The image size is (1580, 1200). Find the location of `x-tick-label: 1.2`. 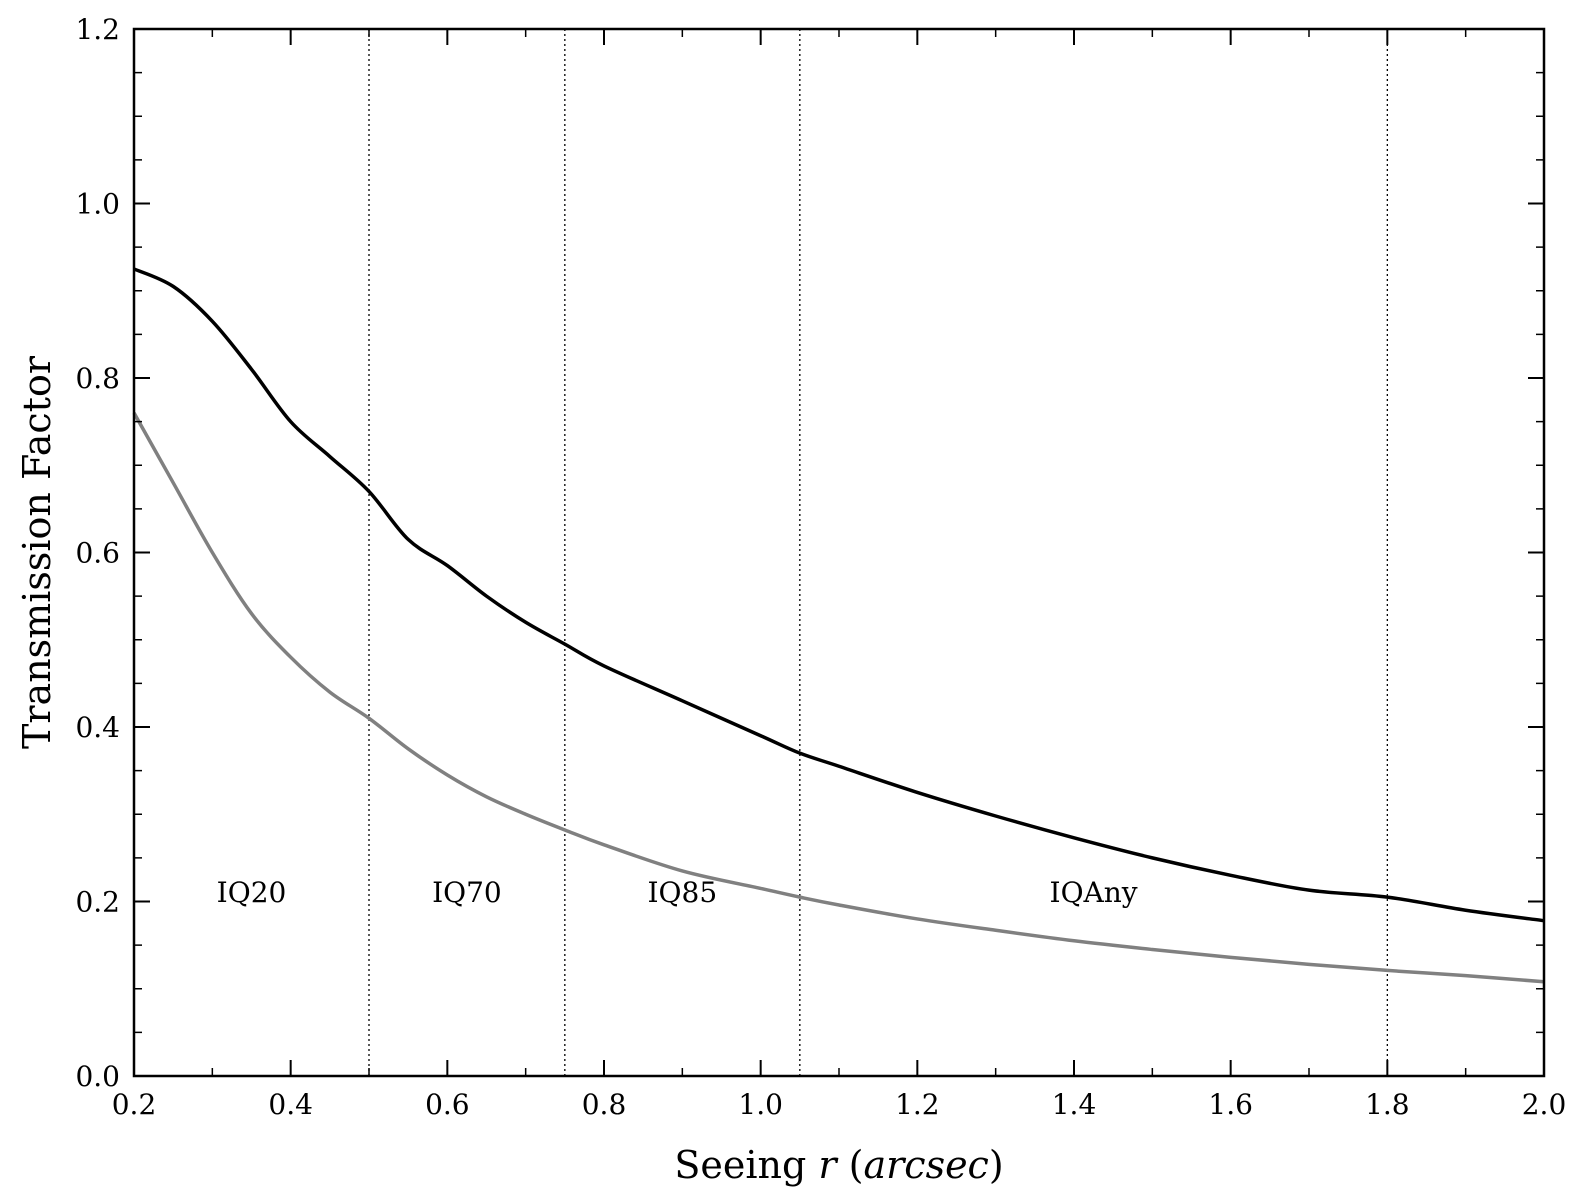

x-tick-label: 1.2 is located at coordinates (917, 1104).